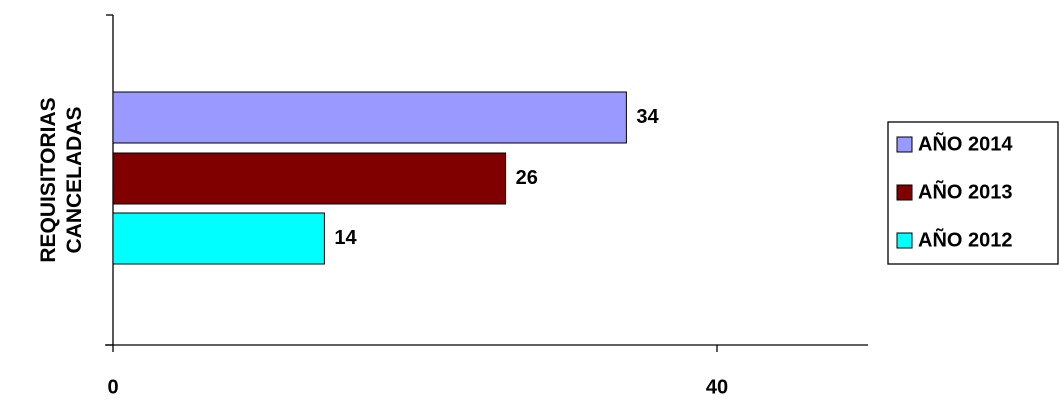 The image size is (1060, 400). I want to click on legend-label: AÑO 2014, so click(965, 143).